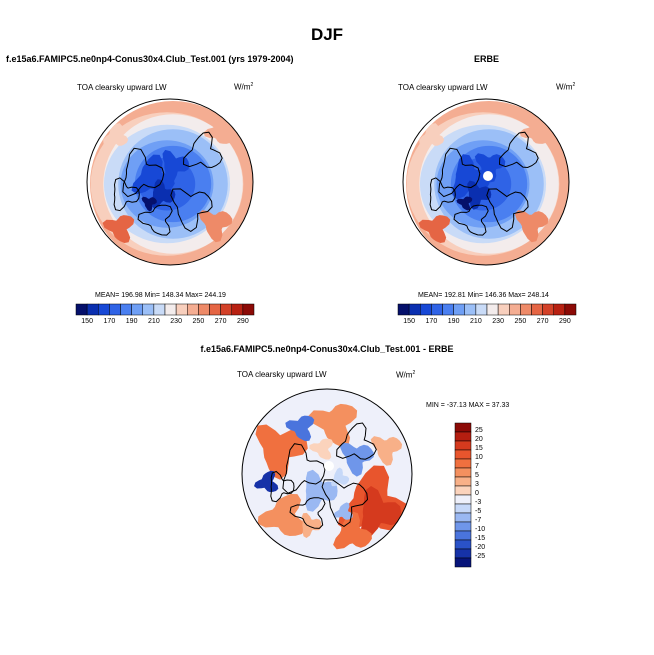  Describe the element at coordinates (220, 321) in the screenshot. I see `colorbar-tick-label: 270` at that location.